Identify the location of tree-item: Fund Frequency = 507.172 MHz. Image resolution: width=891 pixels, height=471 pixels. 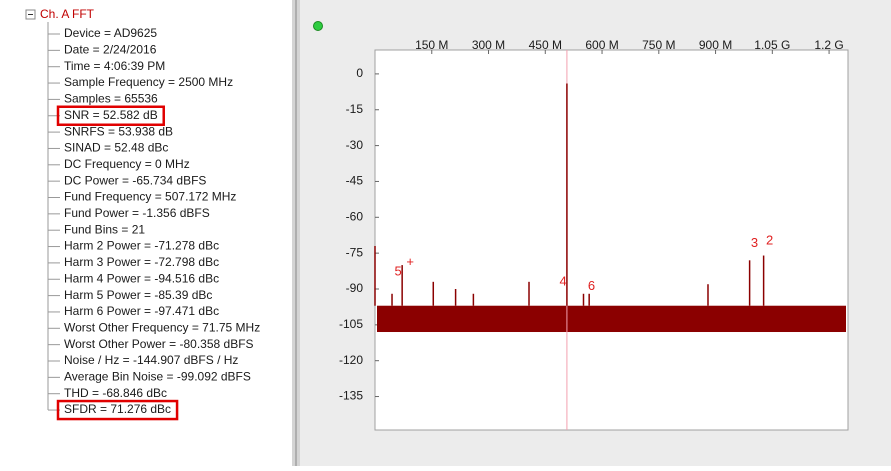
(150, 197).